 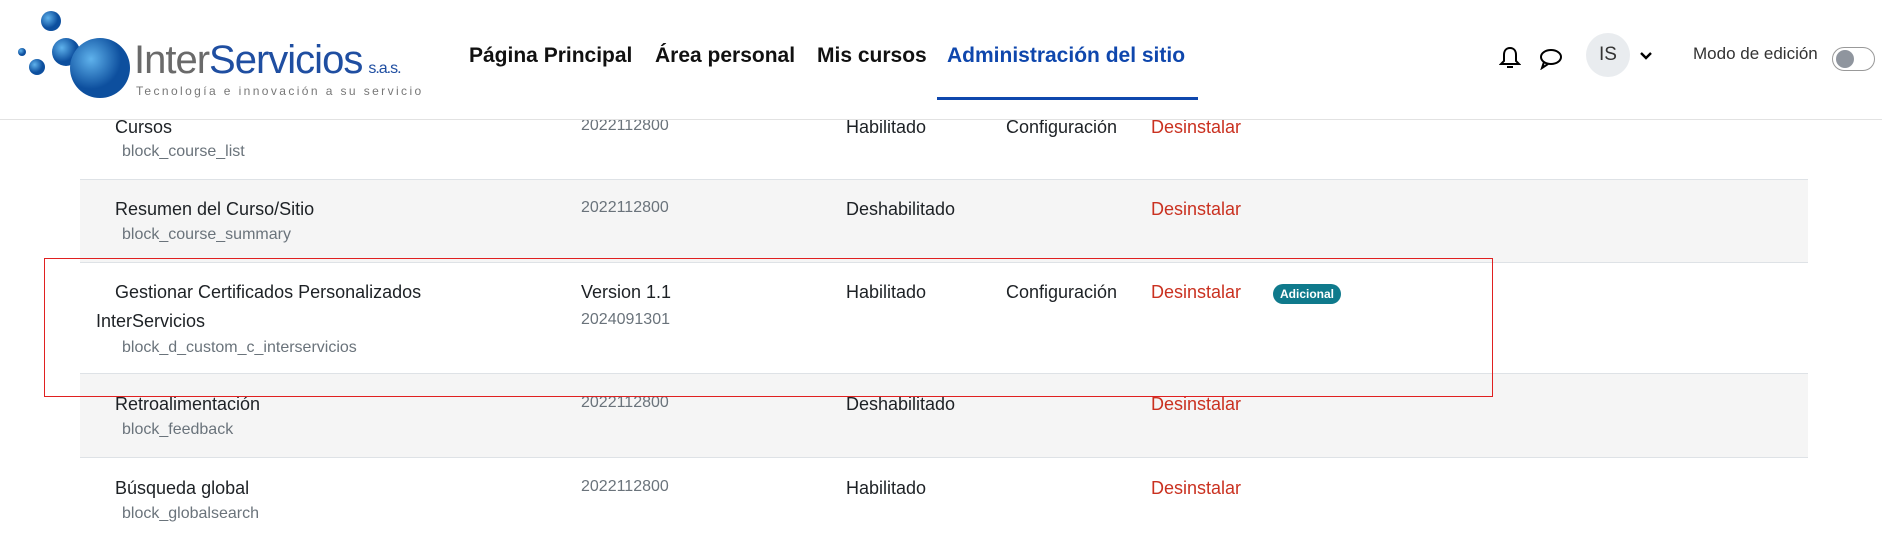 I want to click on edit-mode-toggle, so click(x=1853, y=59).